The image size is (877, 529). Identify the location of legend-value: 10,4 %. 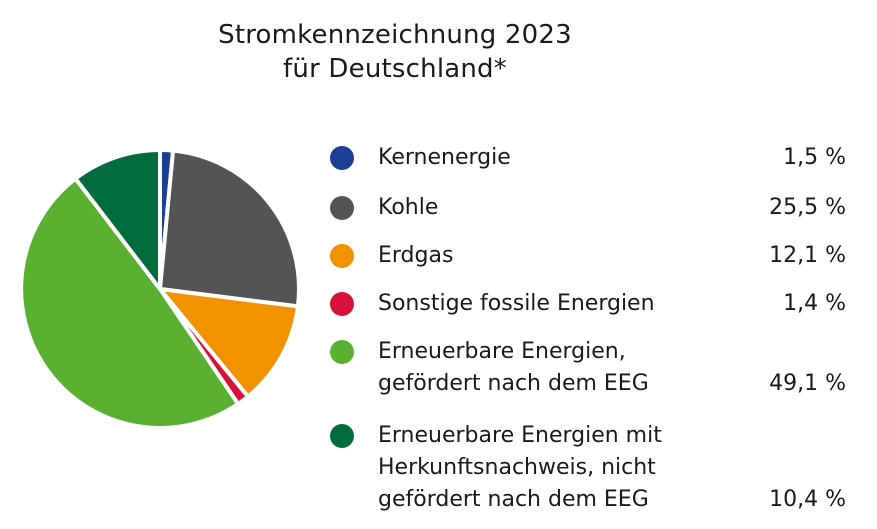
(807, 499).